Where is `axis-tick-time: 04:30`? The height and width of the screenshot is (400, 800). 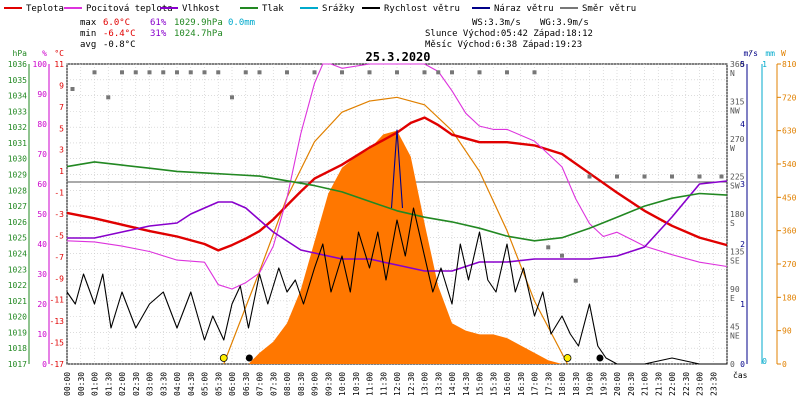 axis-tick-time: 04:30 is located at coordinates (191, 384).